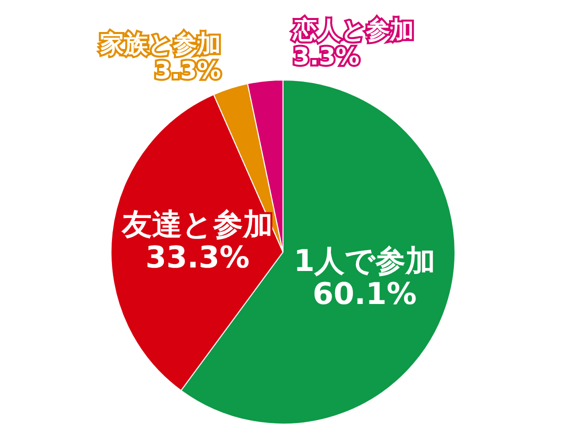 The height and width of the screenshot is (431, 567). Describe the element at coordinates (353, 30) in the screenshot. I see `slice-label: 恋人と参加` at that location.